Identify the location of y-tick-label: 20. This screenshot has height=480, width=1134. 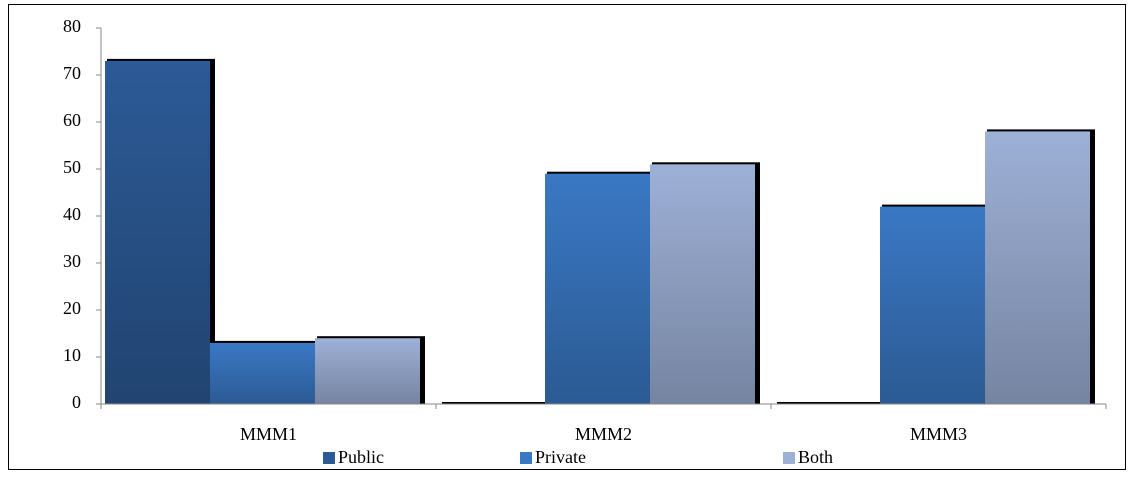
(72, 308).